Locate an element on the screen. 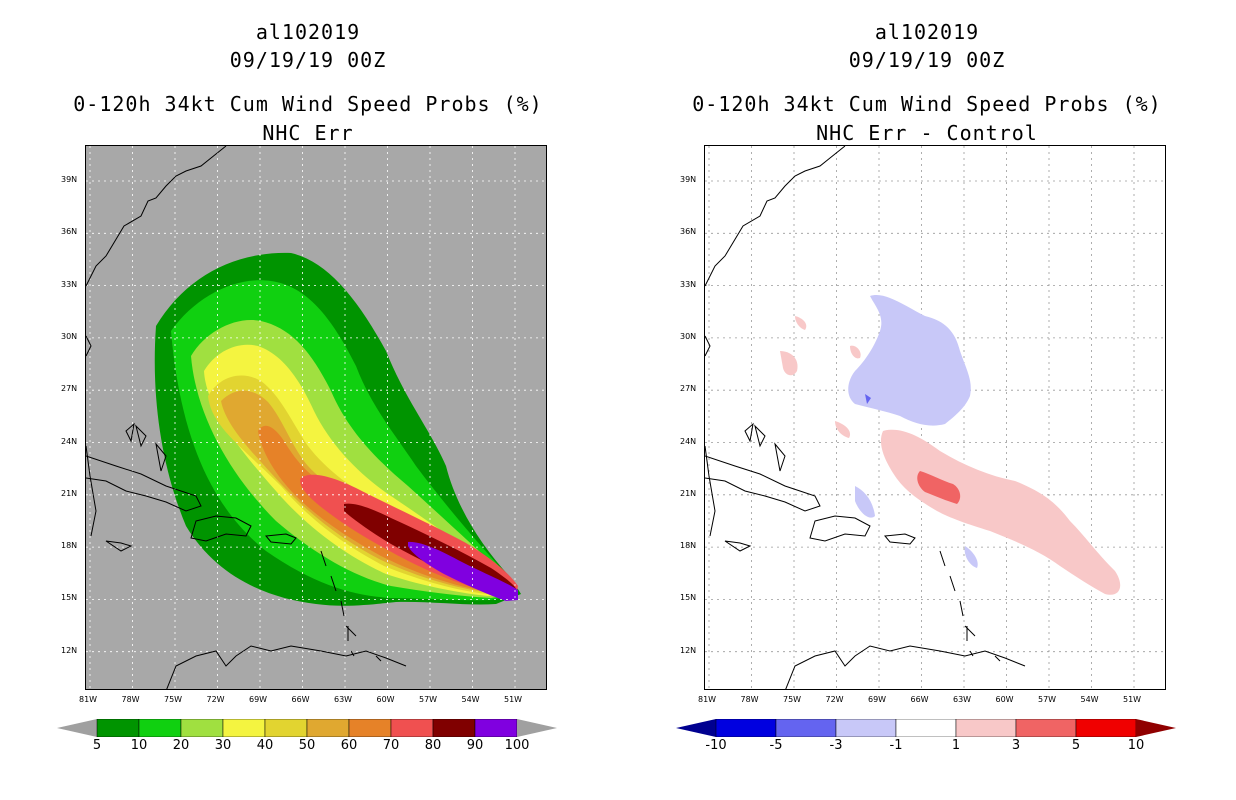  right-product-title: 0-120h 34kt Cum Wind Speed Probs (%) is located at coordinates (927, 104).